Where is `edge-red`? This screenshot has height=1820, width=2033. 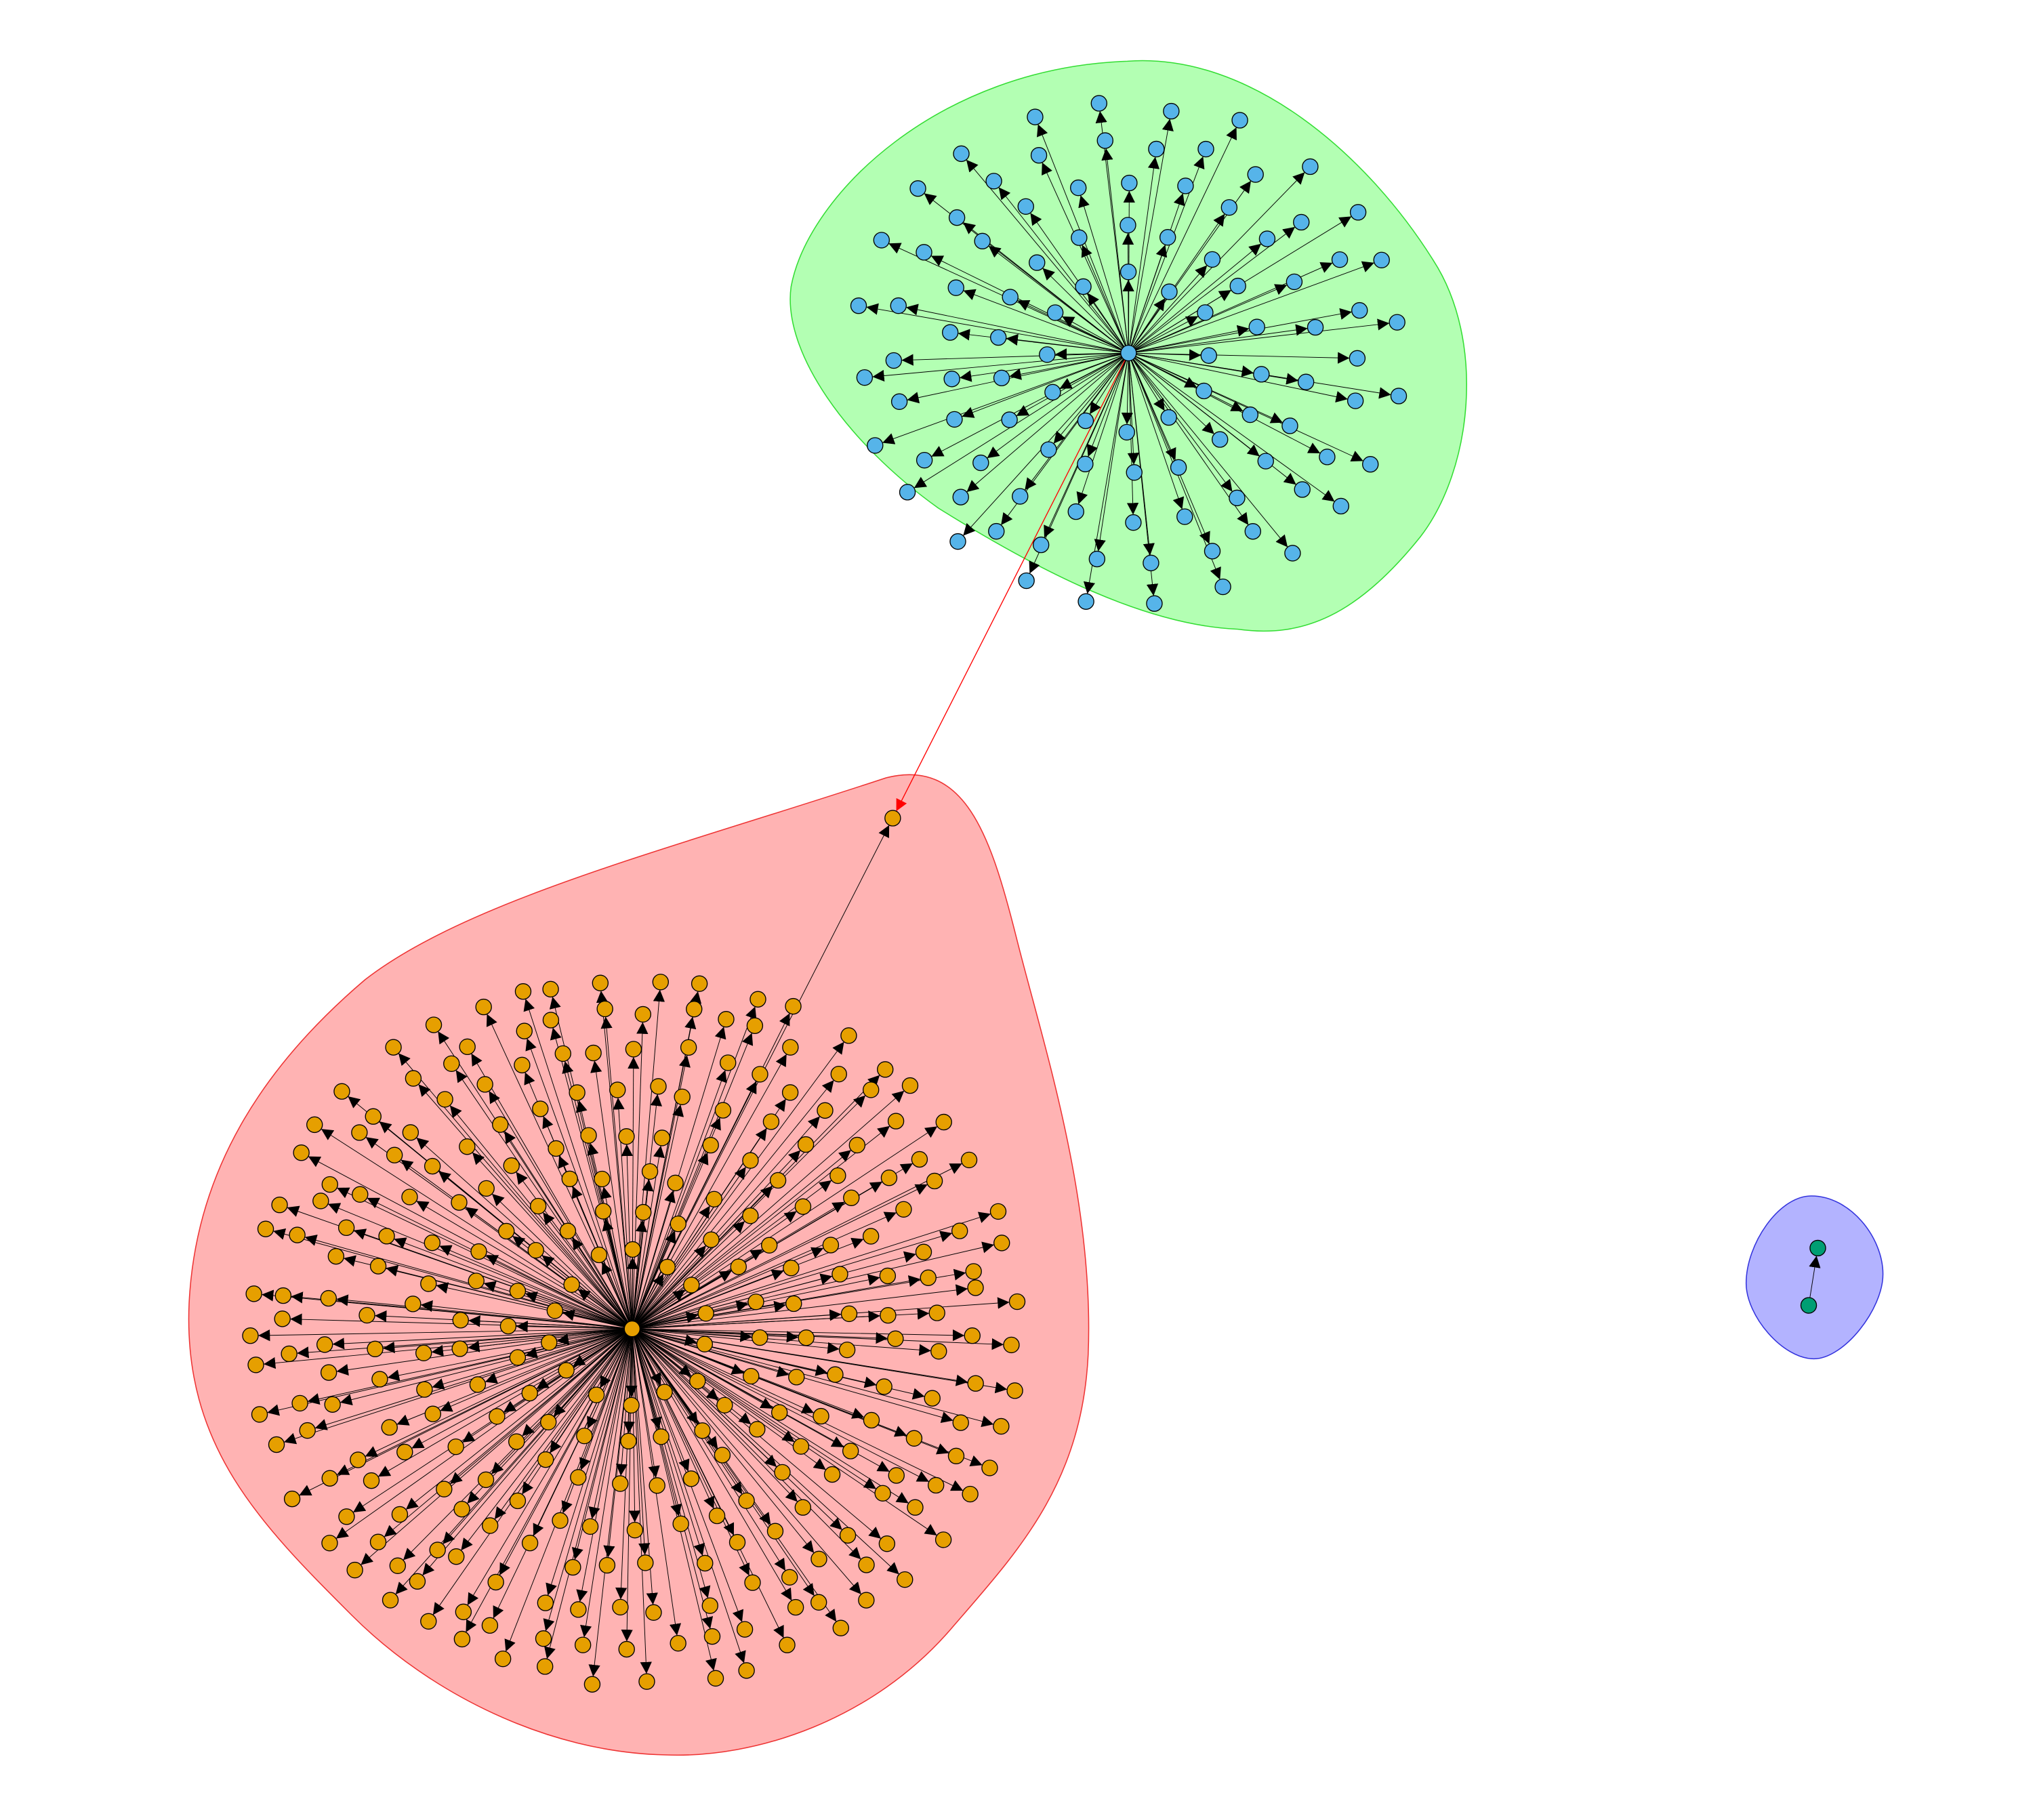 edge-red is located at coordinates (1012, 582).